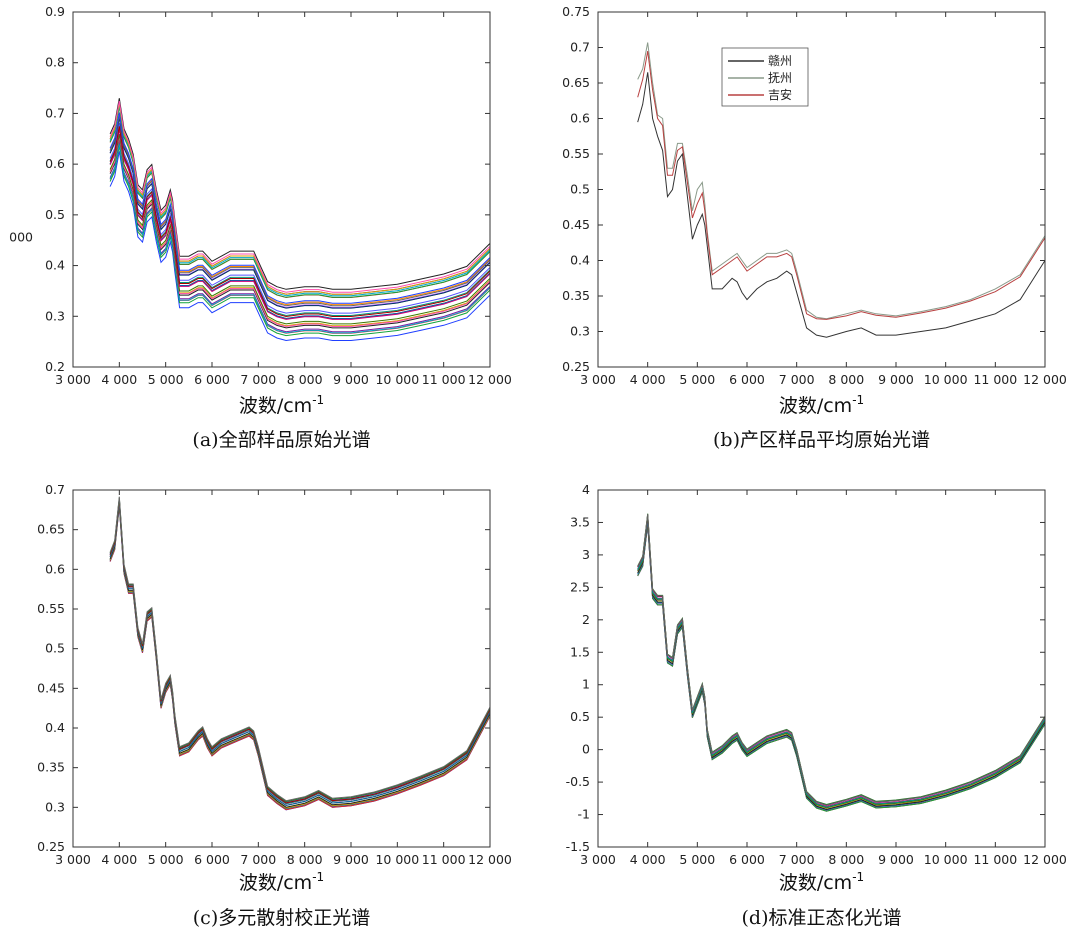 The image size is (1080, 939). I want to click on y-tick-label: 0.8, so click(55, 62).